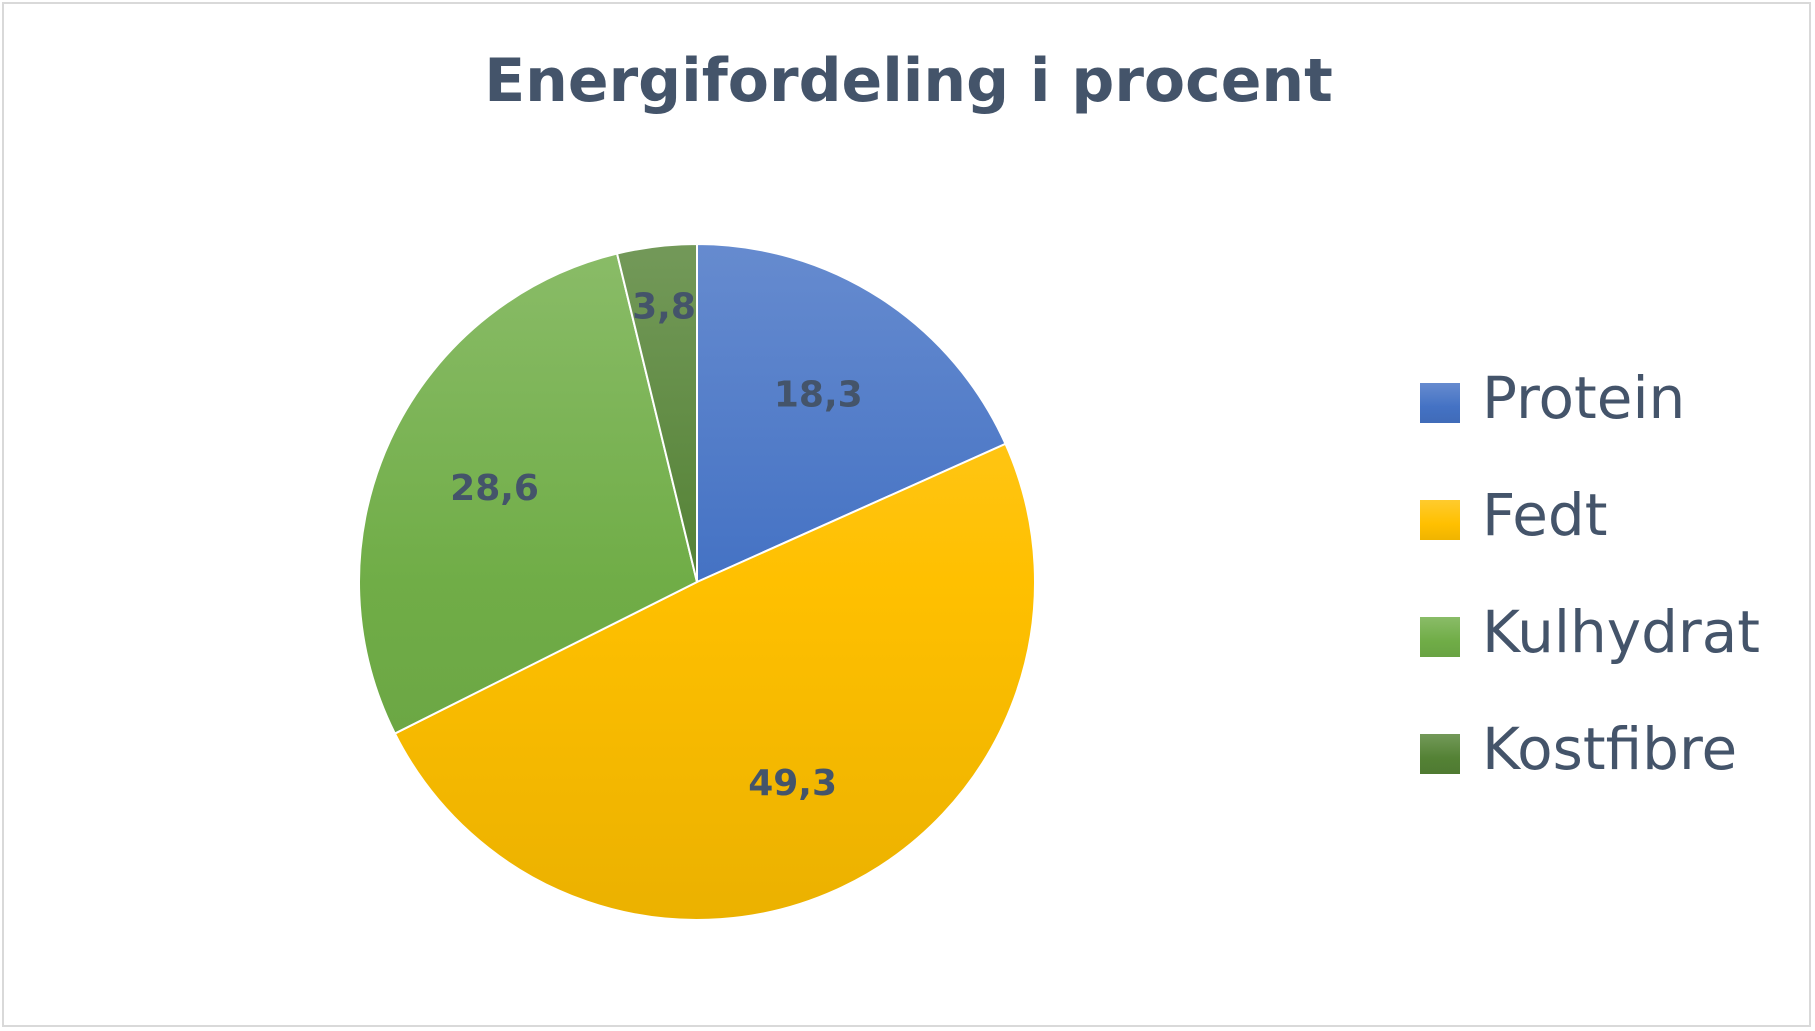 The width and height of the screenshot is (1815, 1031). I want to click on data-label-kulhydrat: 28,6, so click(494, 488).